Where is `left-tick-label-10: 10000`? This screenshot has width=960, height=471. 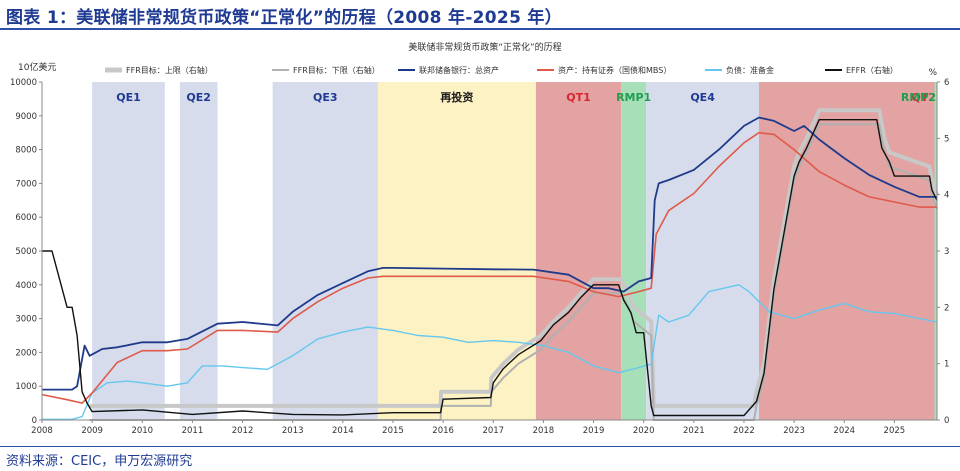 left-tick-label-10: 10000 is located at coordinates (23, 83).